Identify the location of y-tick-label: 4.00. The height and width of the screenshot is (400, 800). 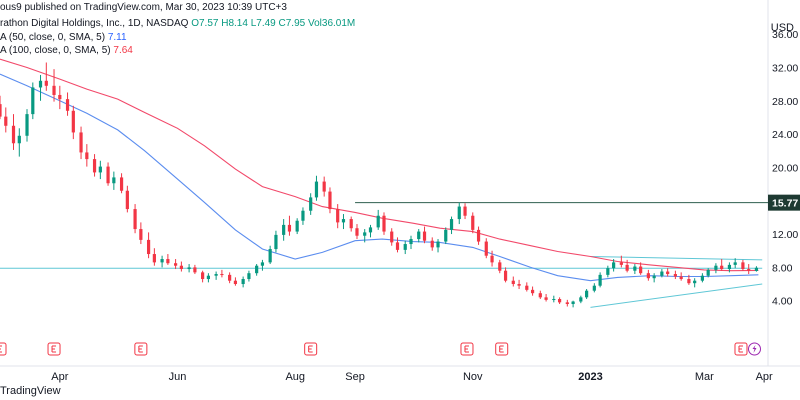
(782, 302).